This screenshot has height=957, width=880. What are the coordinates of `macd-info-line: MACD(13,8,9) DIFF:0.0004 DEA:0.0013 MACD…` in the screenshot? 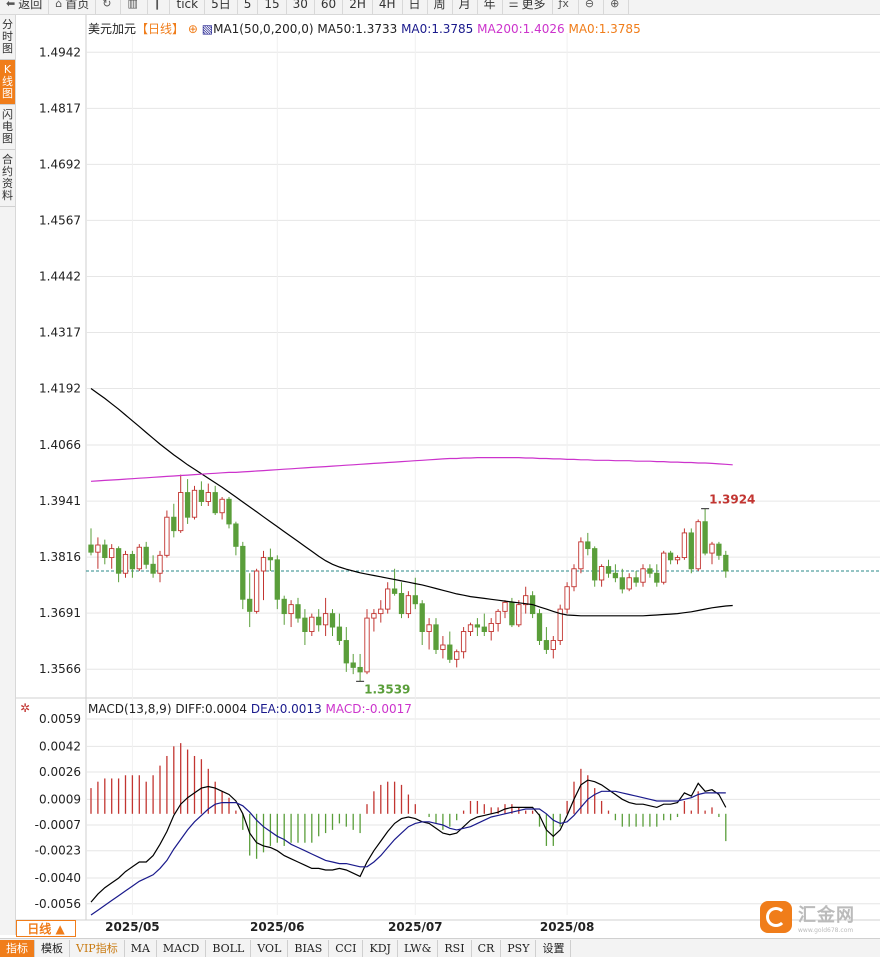 It's located at (250, 709).